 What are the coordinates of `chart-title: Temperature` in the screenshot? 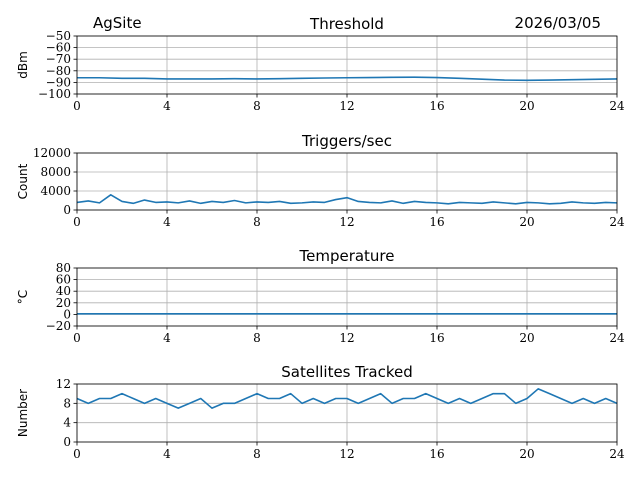 It's located at (346, 256).